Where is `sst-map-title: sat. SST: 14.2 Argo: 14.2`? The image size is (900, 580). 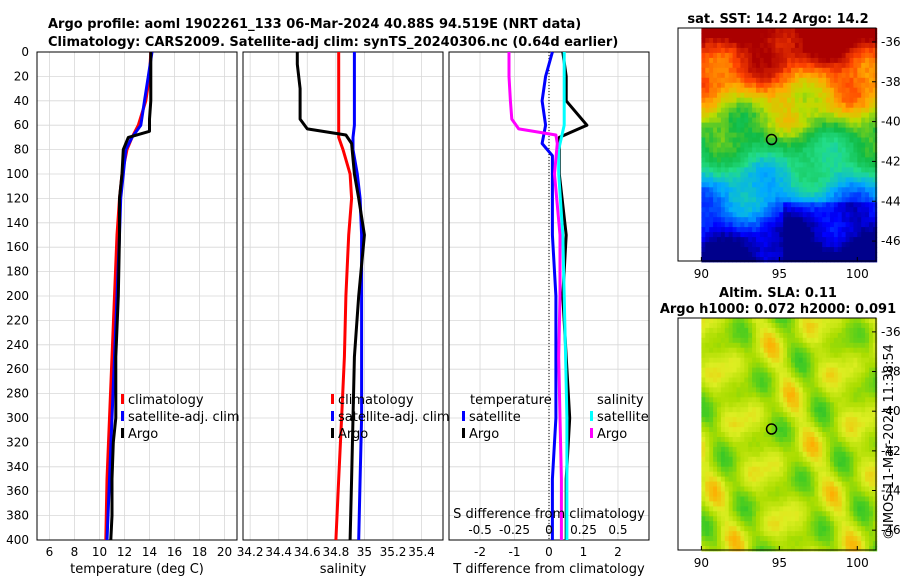
sst-map-title: sat. SST: 14.2 Argo: 14.2 is located at coordinates (777, 19).